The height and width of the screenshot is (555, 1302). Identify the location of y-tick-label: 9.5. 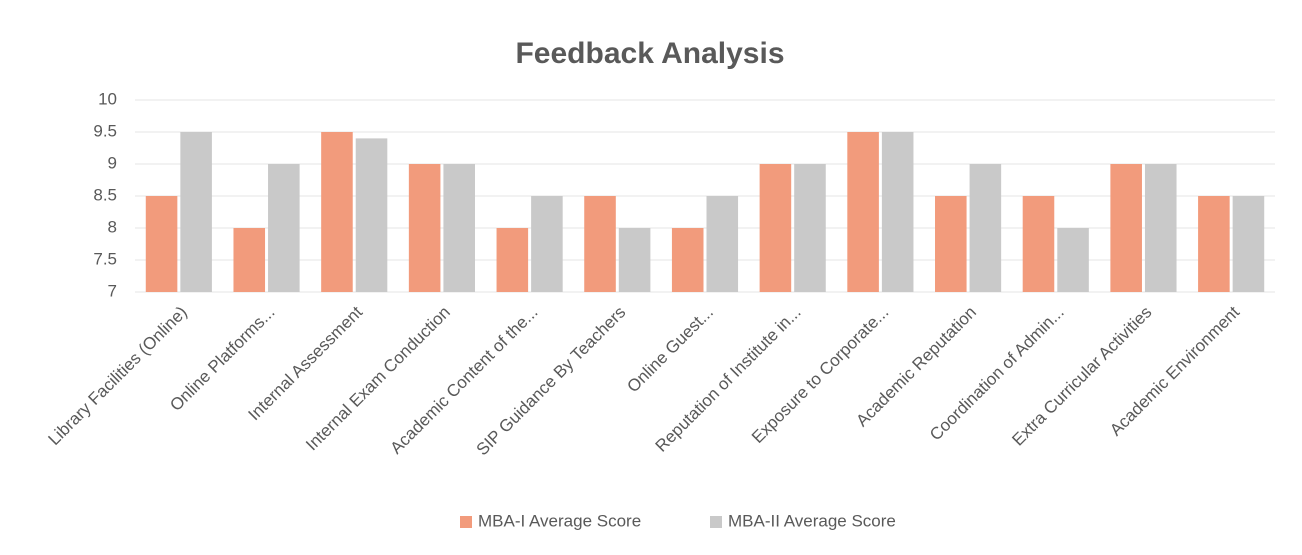
(105, 130).